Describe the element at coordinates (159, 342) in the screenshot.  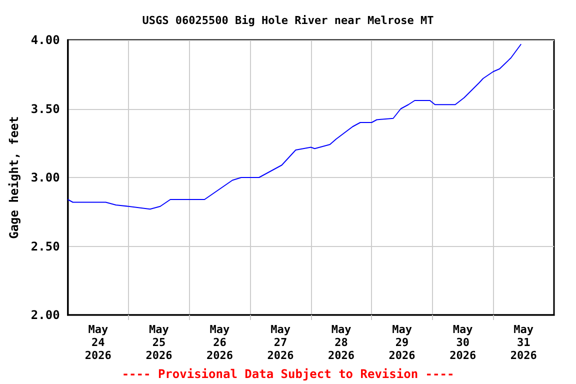
I see `x-tick-label: May 25 2026` at that location.